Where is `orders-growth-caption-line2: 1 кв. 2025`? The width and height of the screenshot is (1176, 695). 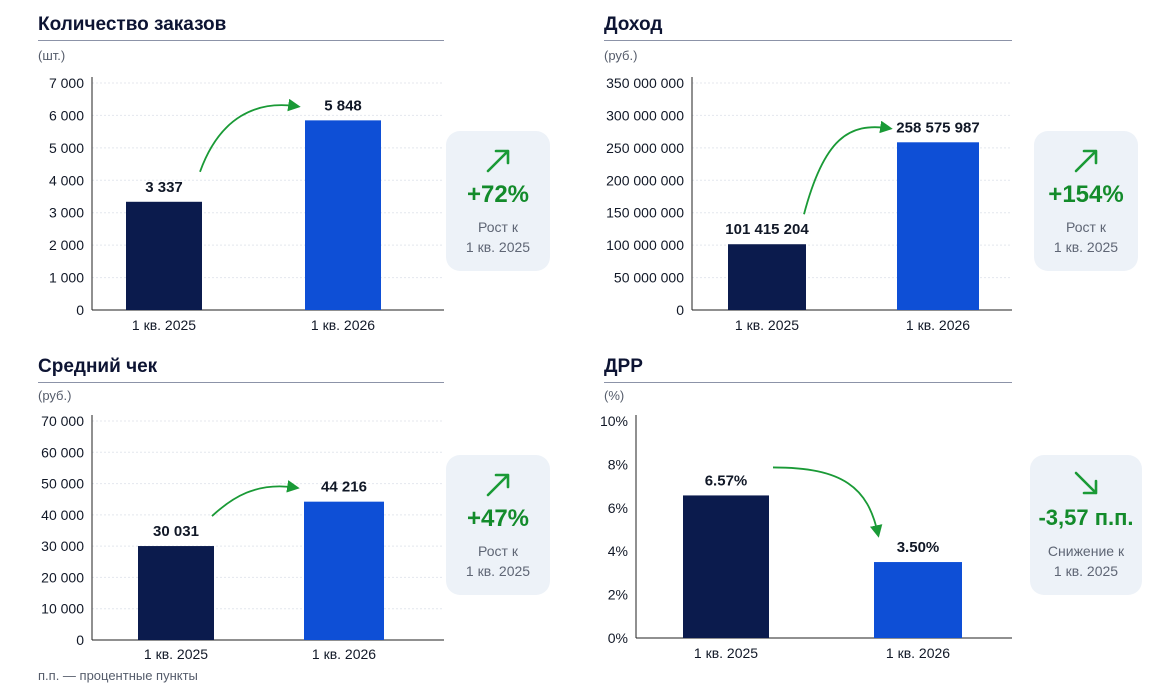 orders-growth-caption-line2: 1 кв. 2025 is located at coordinates (498, 247).